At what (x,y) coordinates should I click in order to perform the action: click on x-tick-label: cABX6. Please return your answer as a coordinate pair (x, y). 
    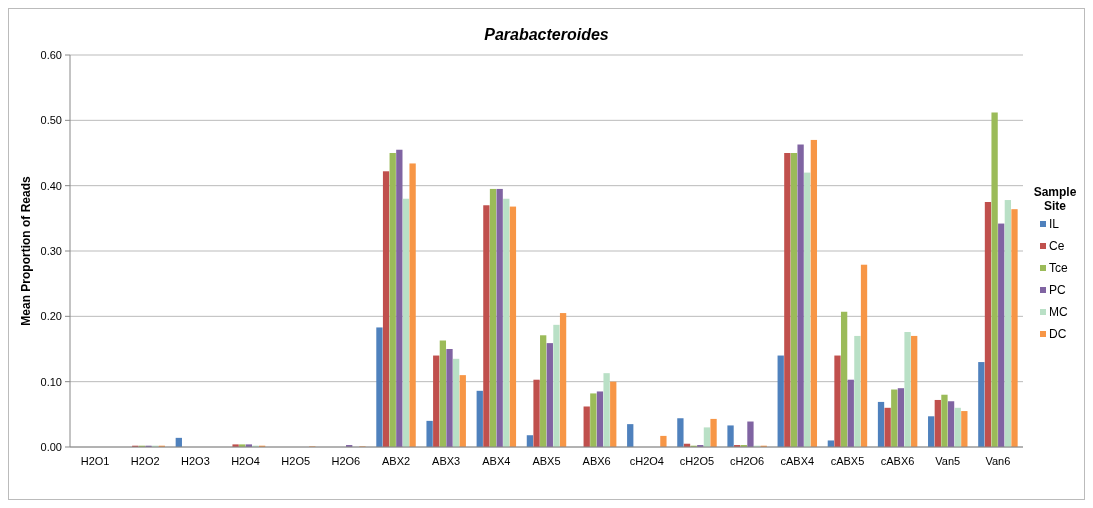
    Looking at the image, I should click on (897, 461).